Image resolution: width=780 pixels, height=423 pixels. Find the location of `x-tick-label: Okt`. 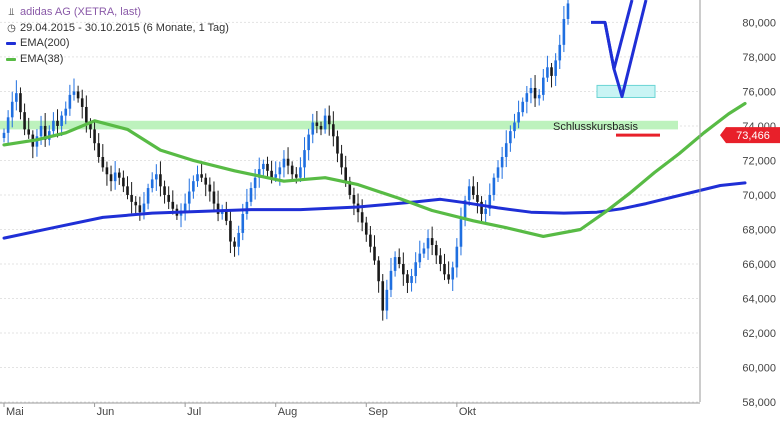

x-tick-label: Okt is located at coordinates (467, 412).